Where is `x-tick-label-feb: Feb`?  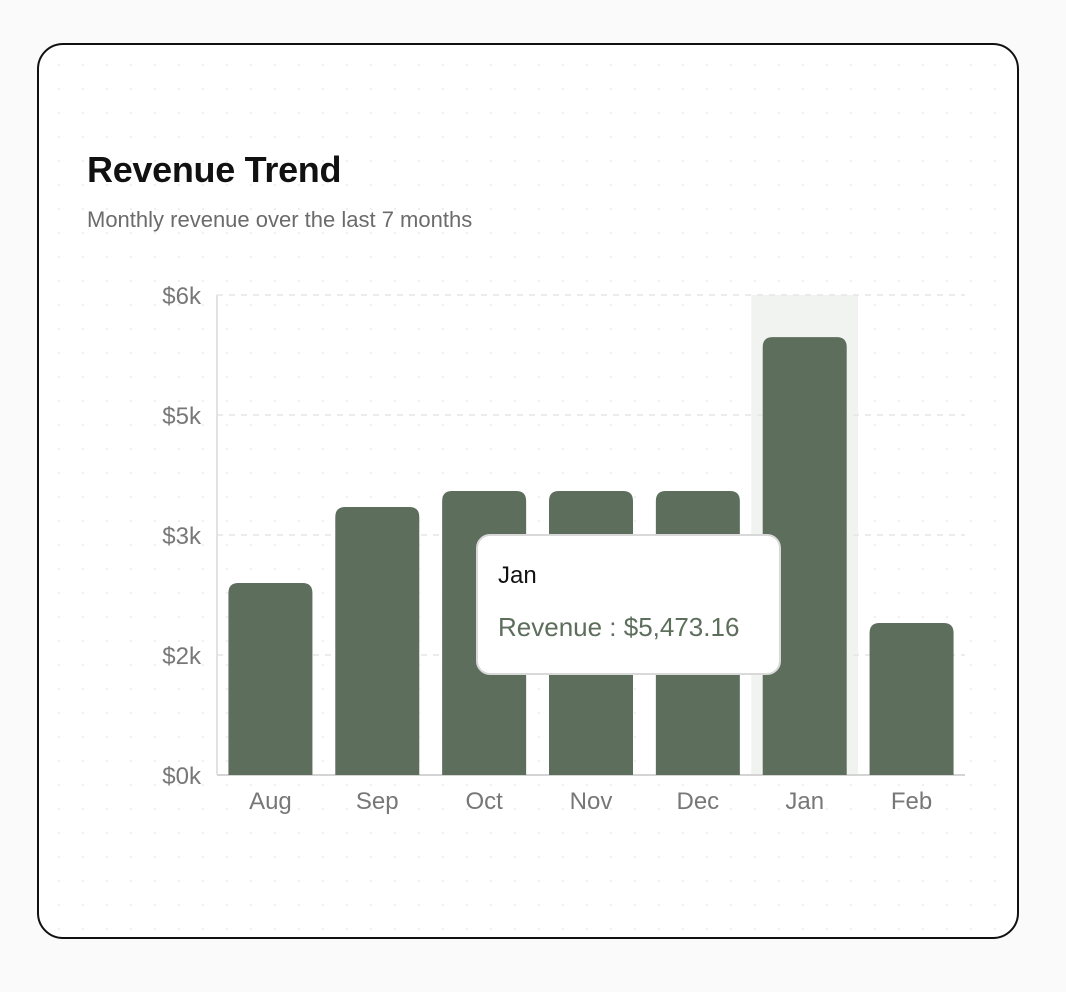
x-tick-label-feb: Feb is located at coordinates (911, 801).